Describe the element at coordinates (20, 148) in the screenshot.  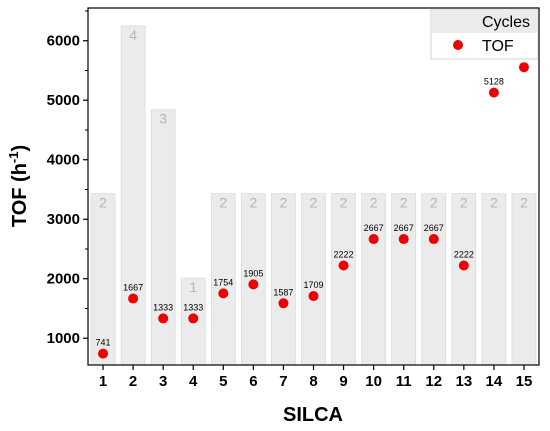
I see `y-axis-title-close: )` at that location.